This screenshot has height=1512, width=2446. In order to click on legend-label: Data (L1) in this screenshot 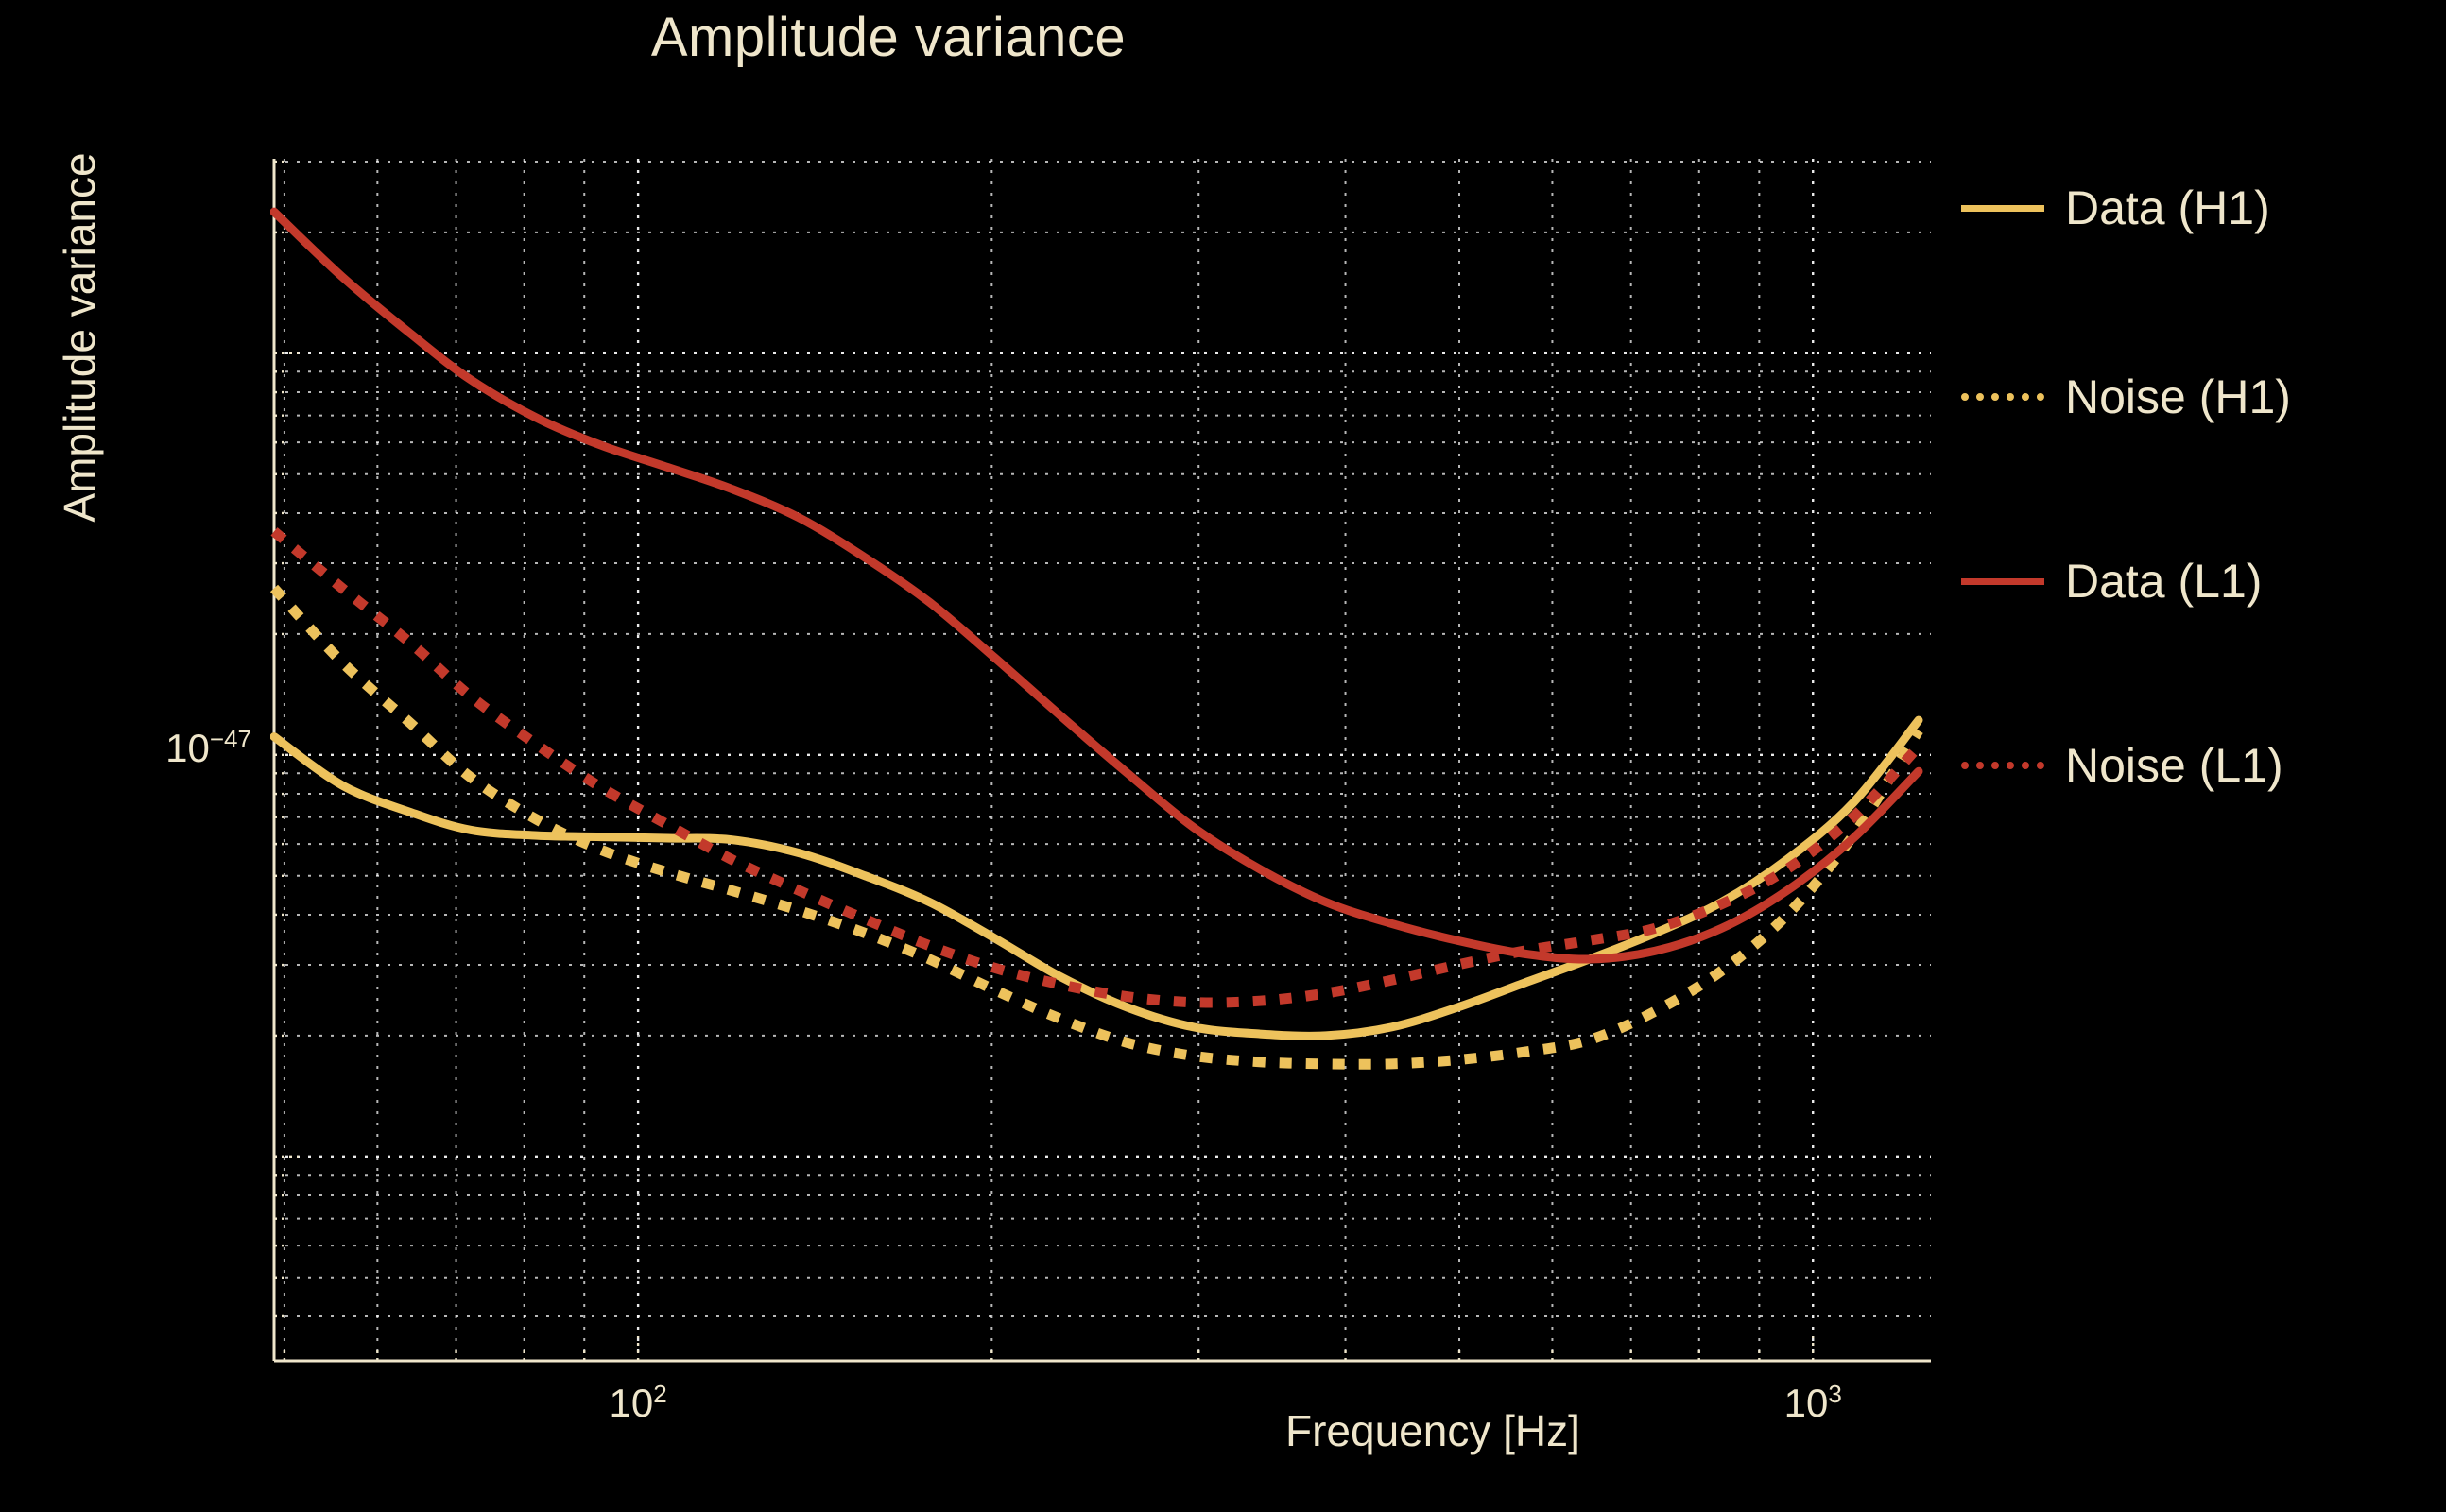, I will do `click(2164, 581)`.